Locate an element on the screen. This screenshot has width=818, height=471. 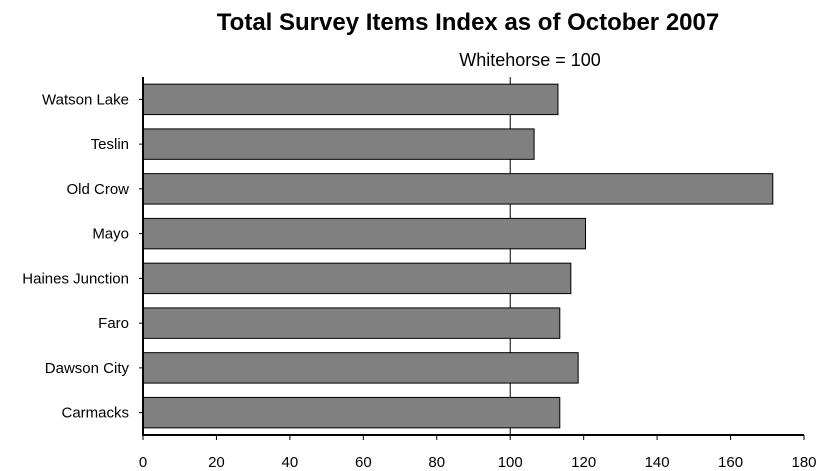
category-label: Carmacks is located at coordinates (95, 413).